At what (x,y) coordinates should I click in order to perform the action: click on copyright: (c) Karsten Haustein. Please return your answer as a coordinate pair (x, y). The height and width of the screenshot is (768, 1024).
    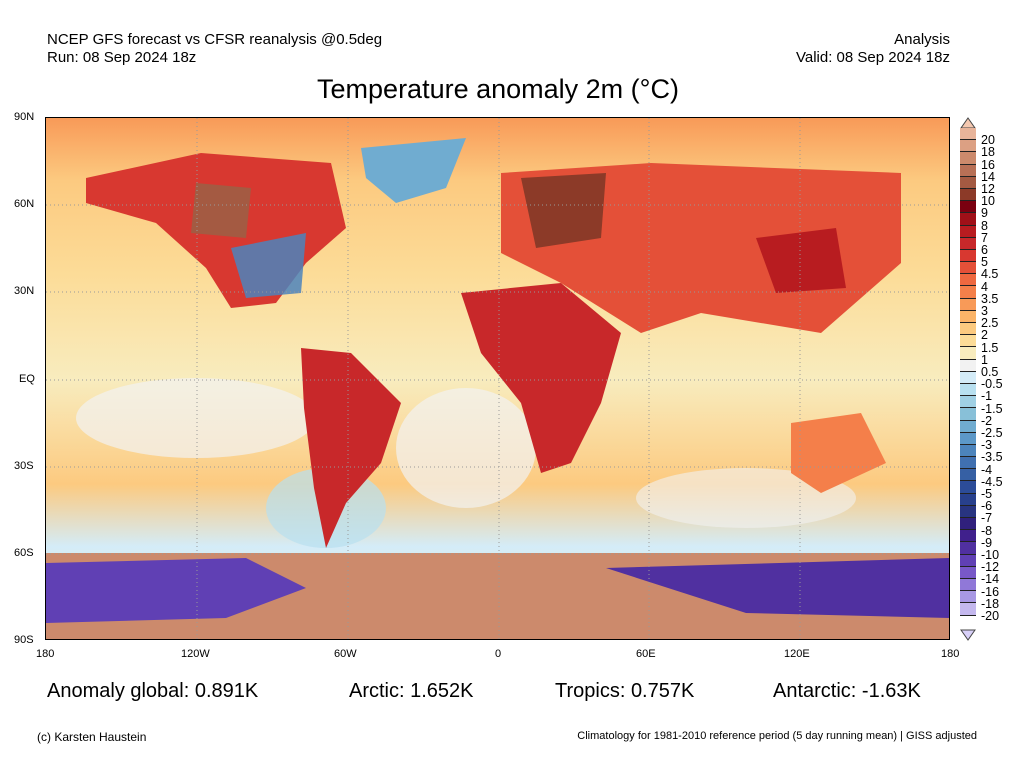
    Looking at the image, I should click on (92, 737).